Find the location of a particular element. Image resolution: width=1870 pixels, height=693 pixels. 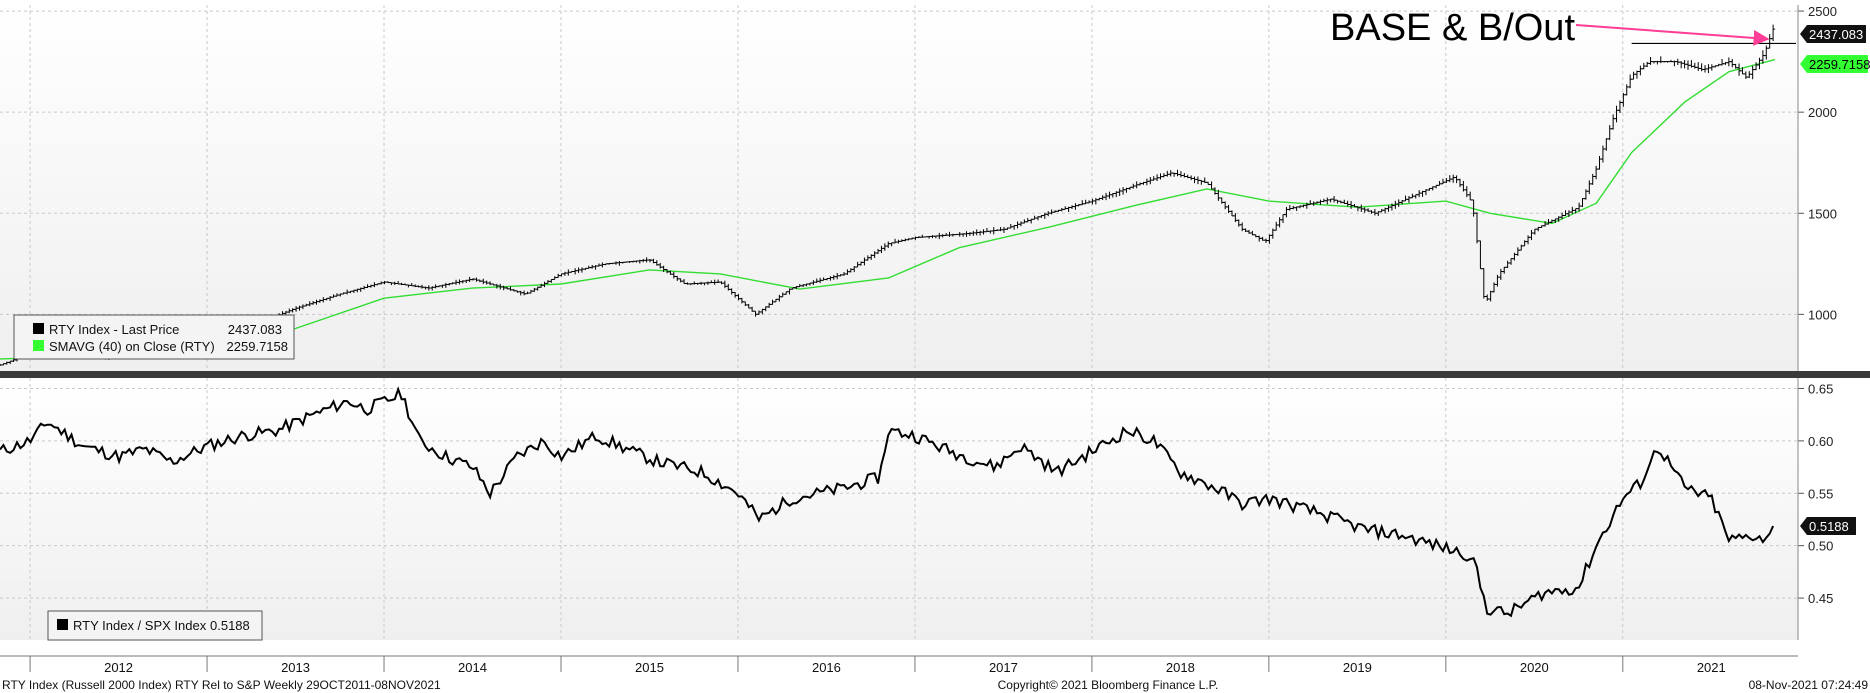

ratio-tag-text: 0.5188 is located at coordinates (1829, 526).